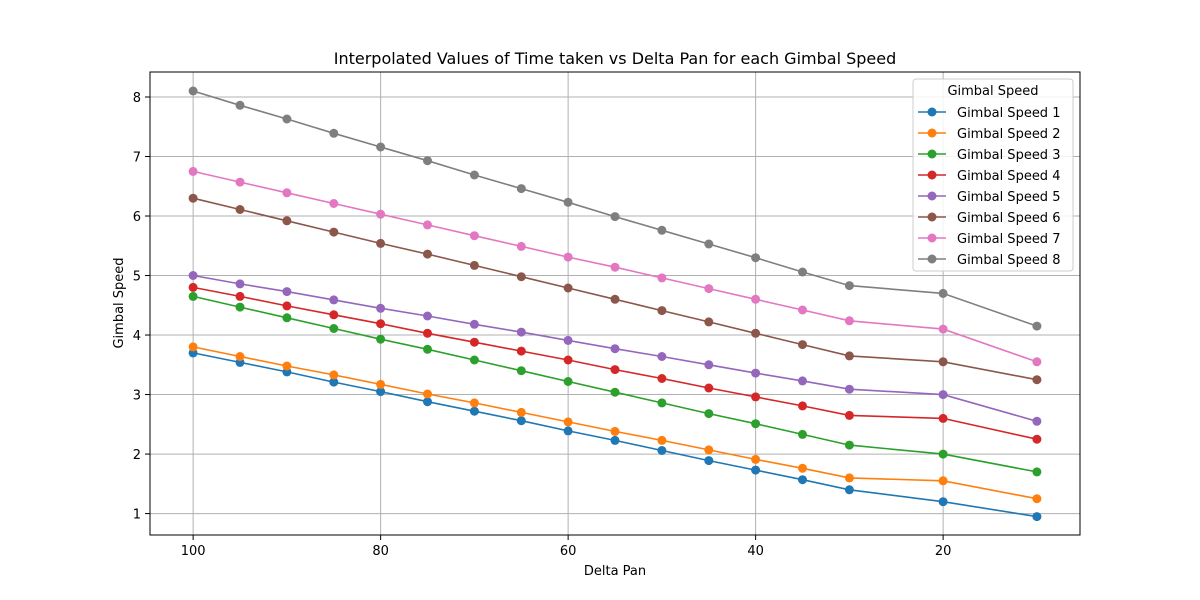 The image size is (1200, 600). Describe the element at coordinates (1008, 260) in the screenshot. I see `legend-label: Gimbal Speed 8` at that location.